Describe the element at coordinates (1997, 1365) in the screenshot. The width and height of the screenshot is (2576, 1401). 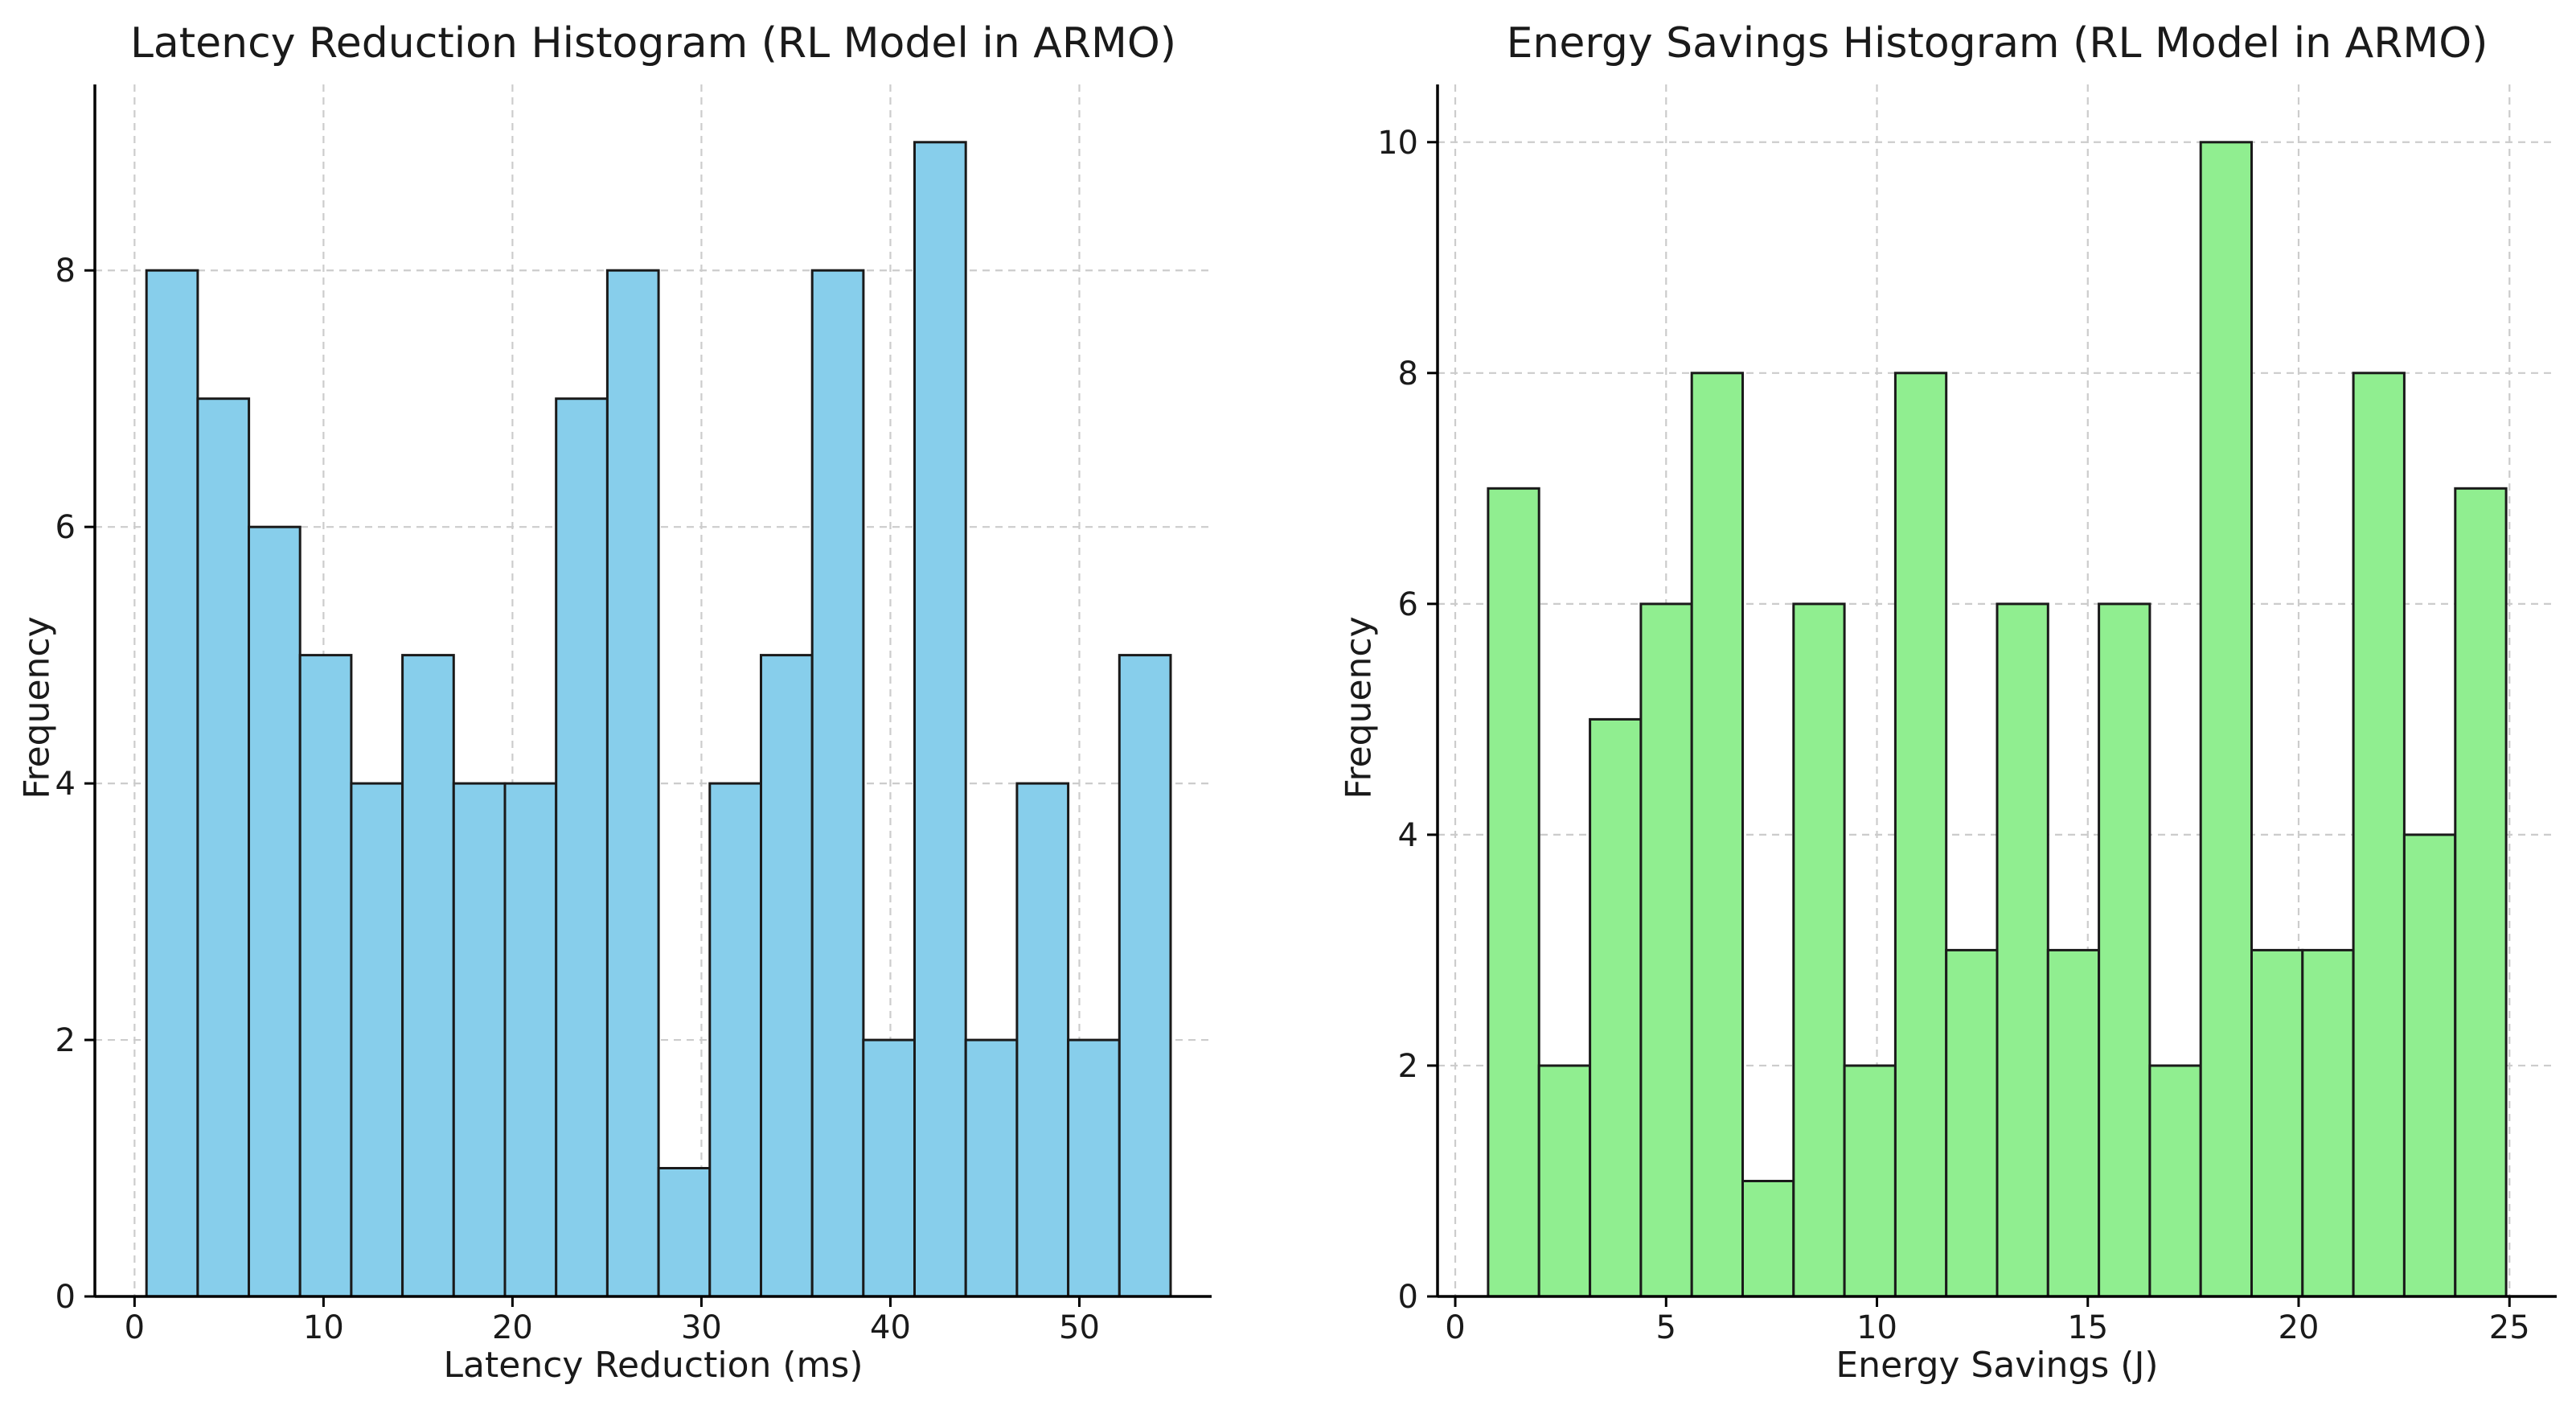
I see `x-axis-label: Energy Savings (J)` at that location.